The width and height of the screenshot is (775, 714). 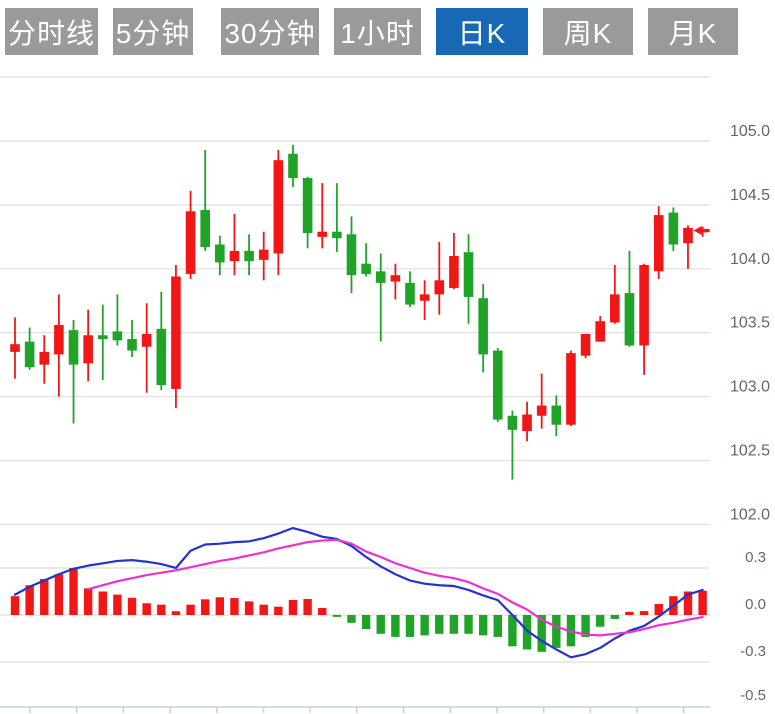 What do you see at coordinates (753, 695) in the screenshot?
I see `macd-axis-label: -0.5` at bounding box center [753, 695].